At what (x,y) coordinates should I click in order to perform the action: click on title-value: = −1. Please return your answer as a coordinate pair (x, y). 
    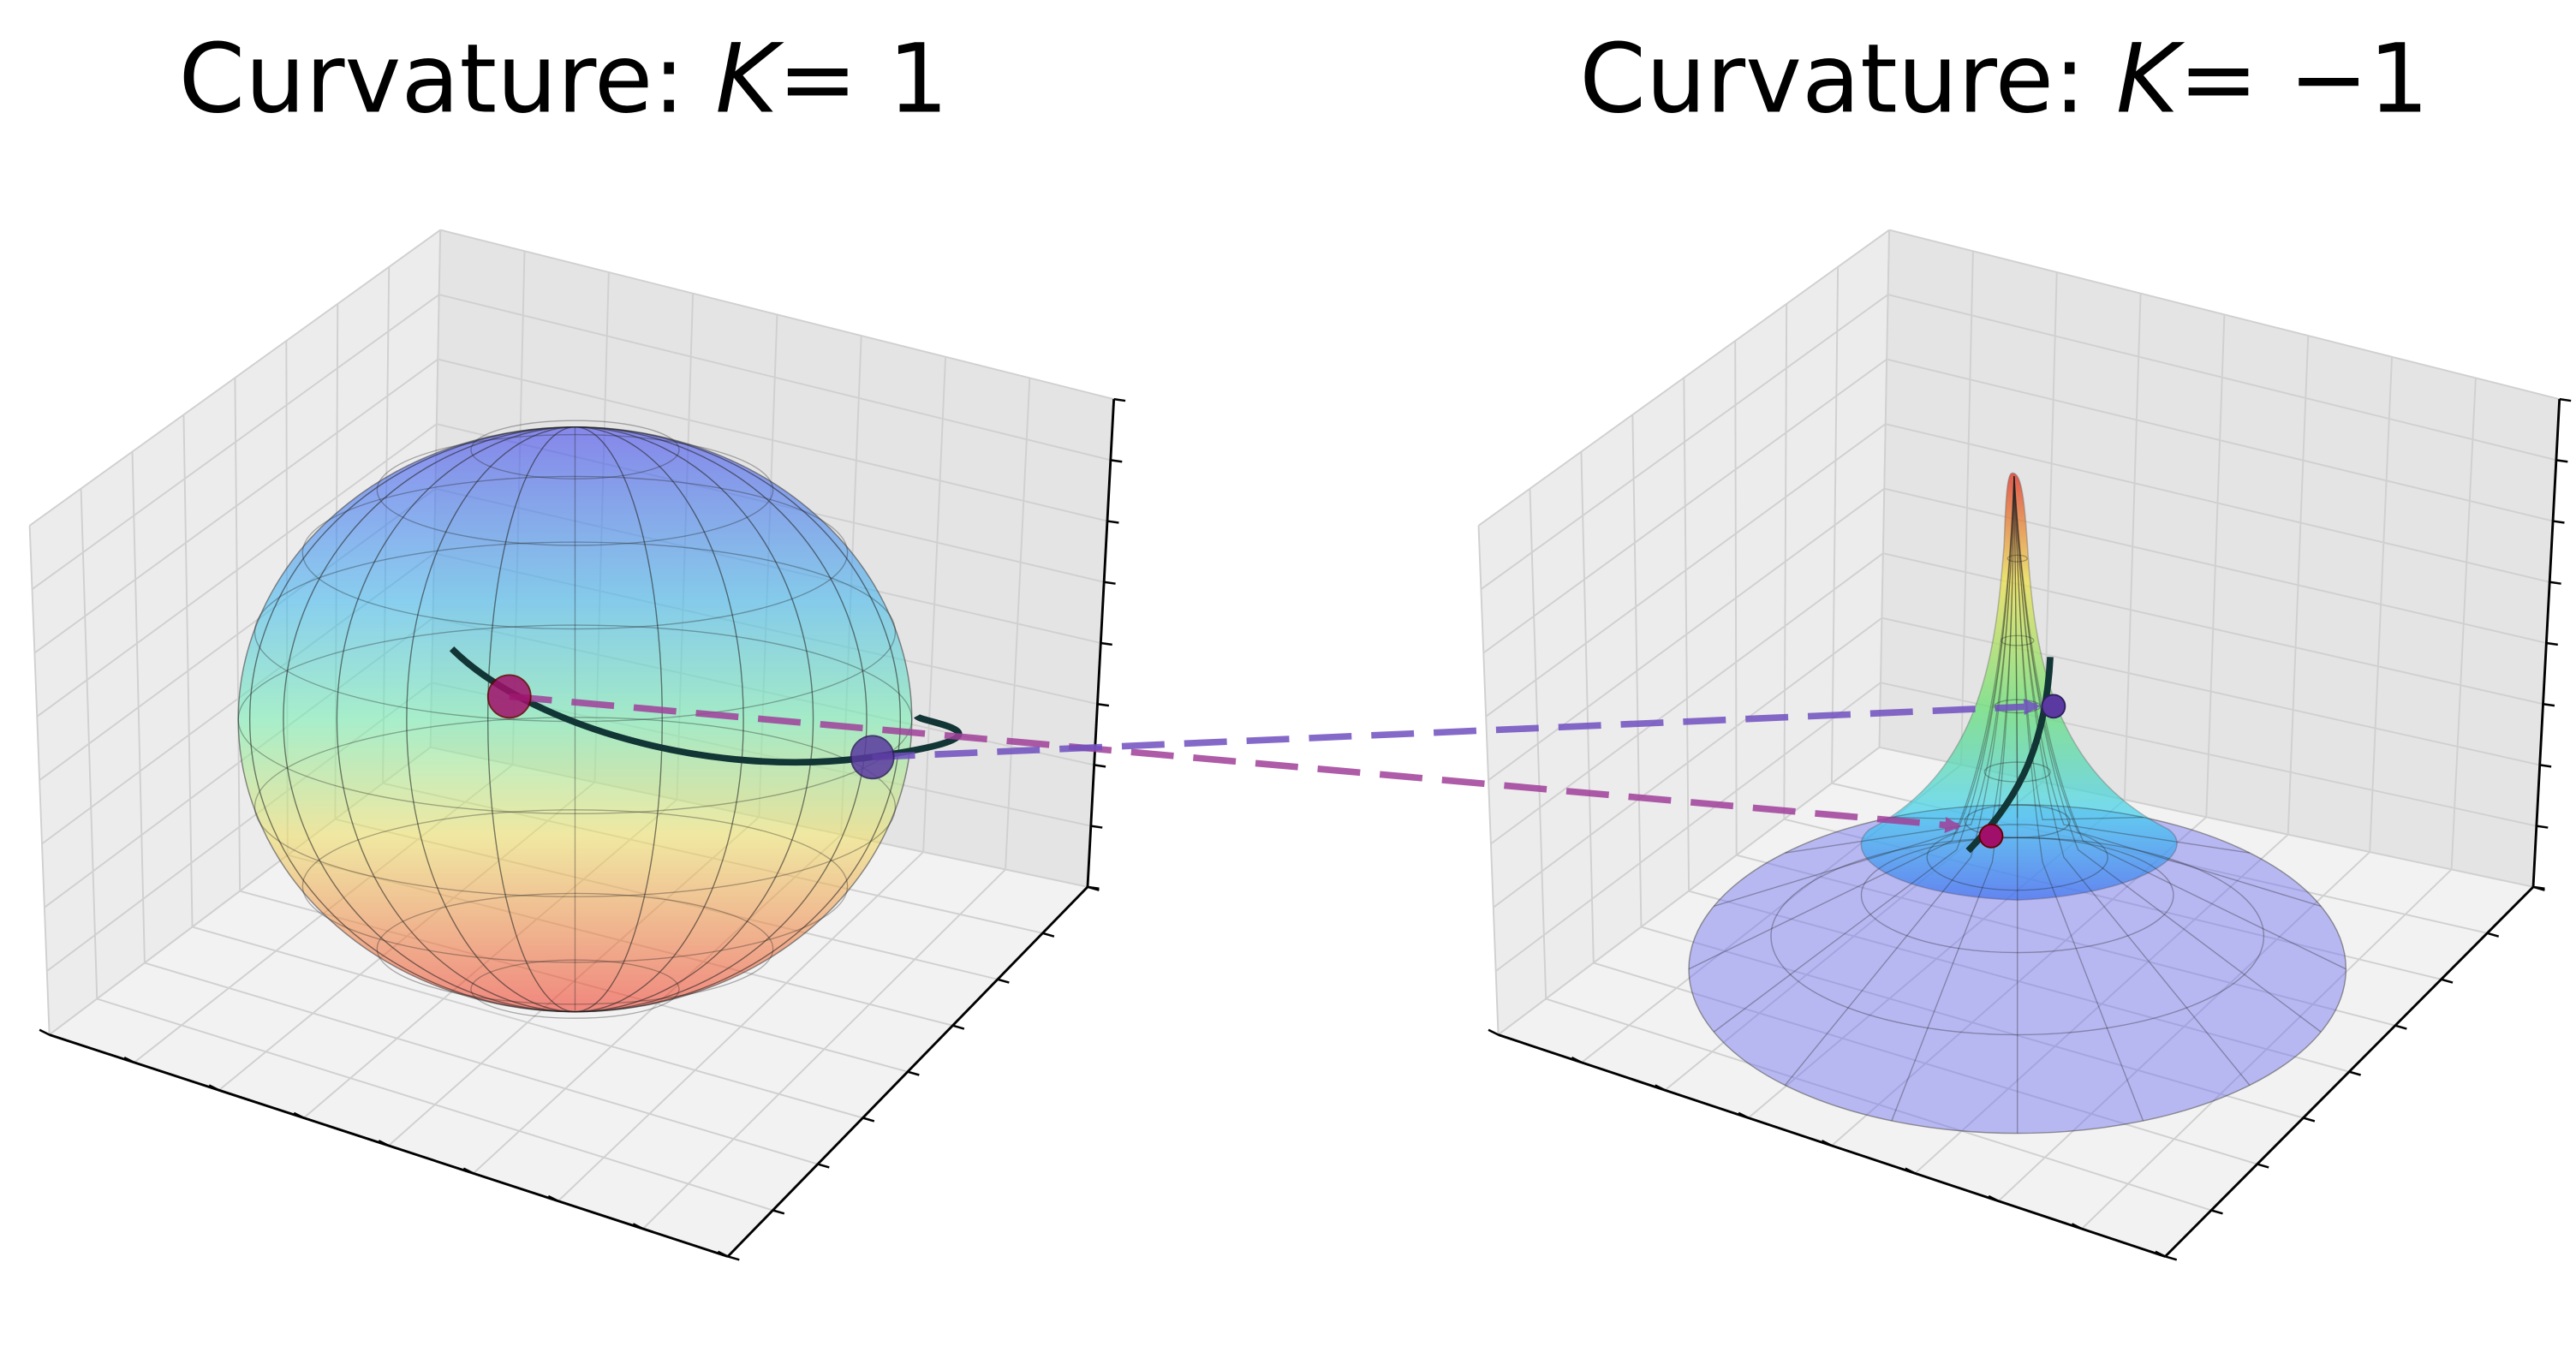
    Looking at the image, I should click on (2304, 79).